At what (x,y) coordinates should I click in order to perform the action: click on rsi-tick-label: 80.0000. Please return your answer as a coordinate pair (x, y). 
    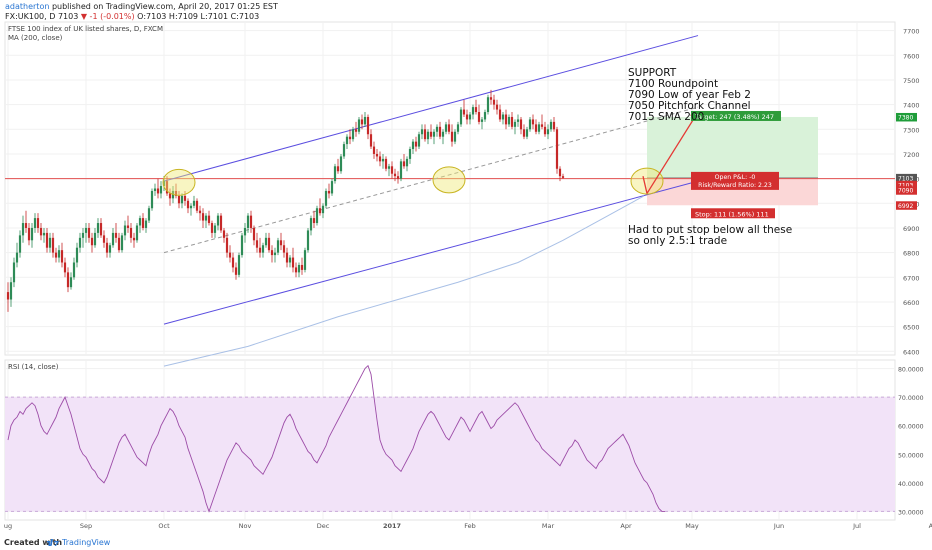
    Looking at the image, I should click on (911, 370).